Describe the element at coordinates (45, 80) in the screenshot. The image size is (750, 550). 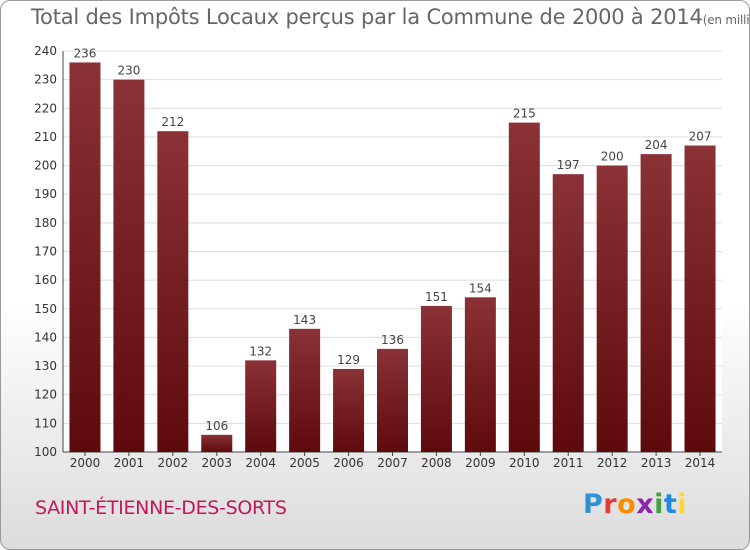
I see `y-tick-label: 230` at that location.